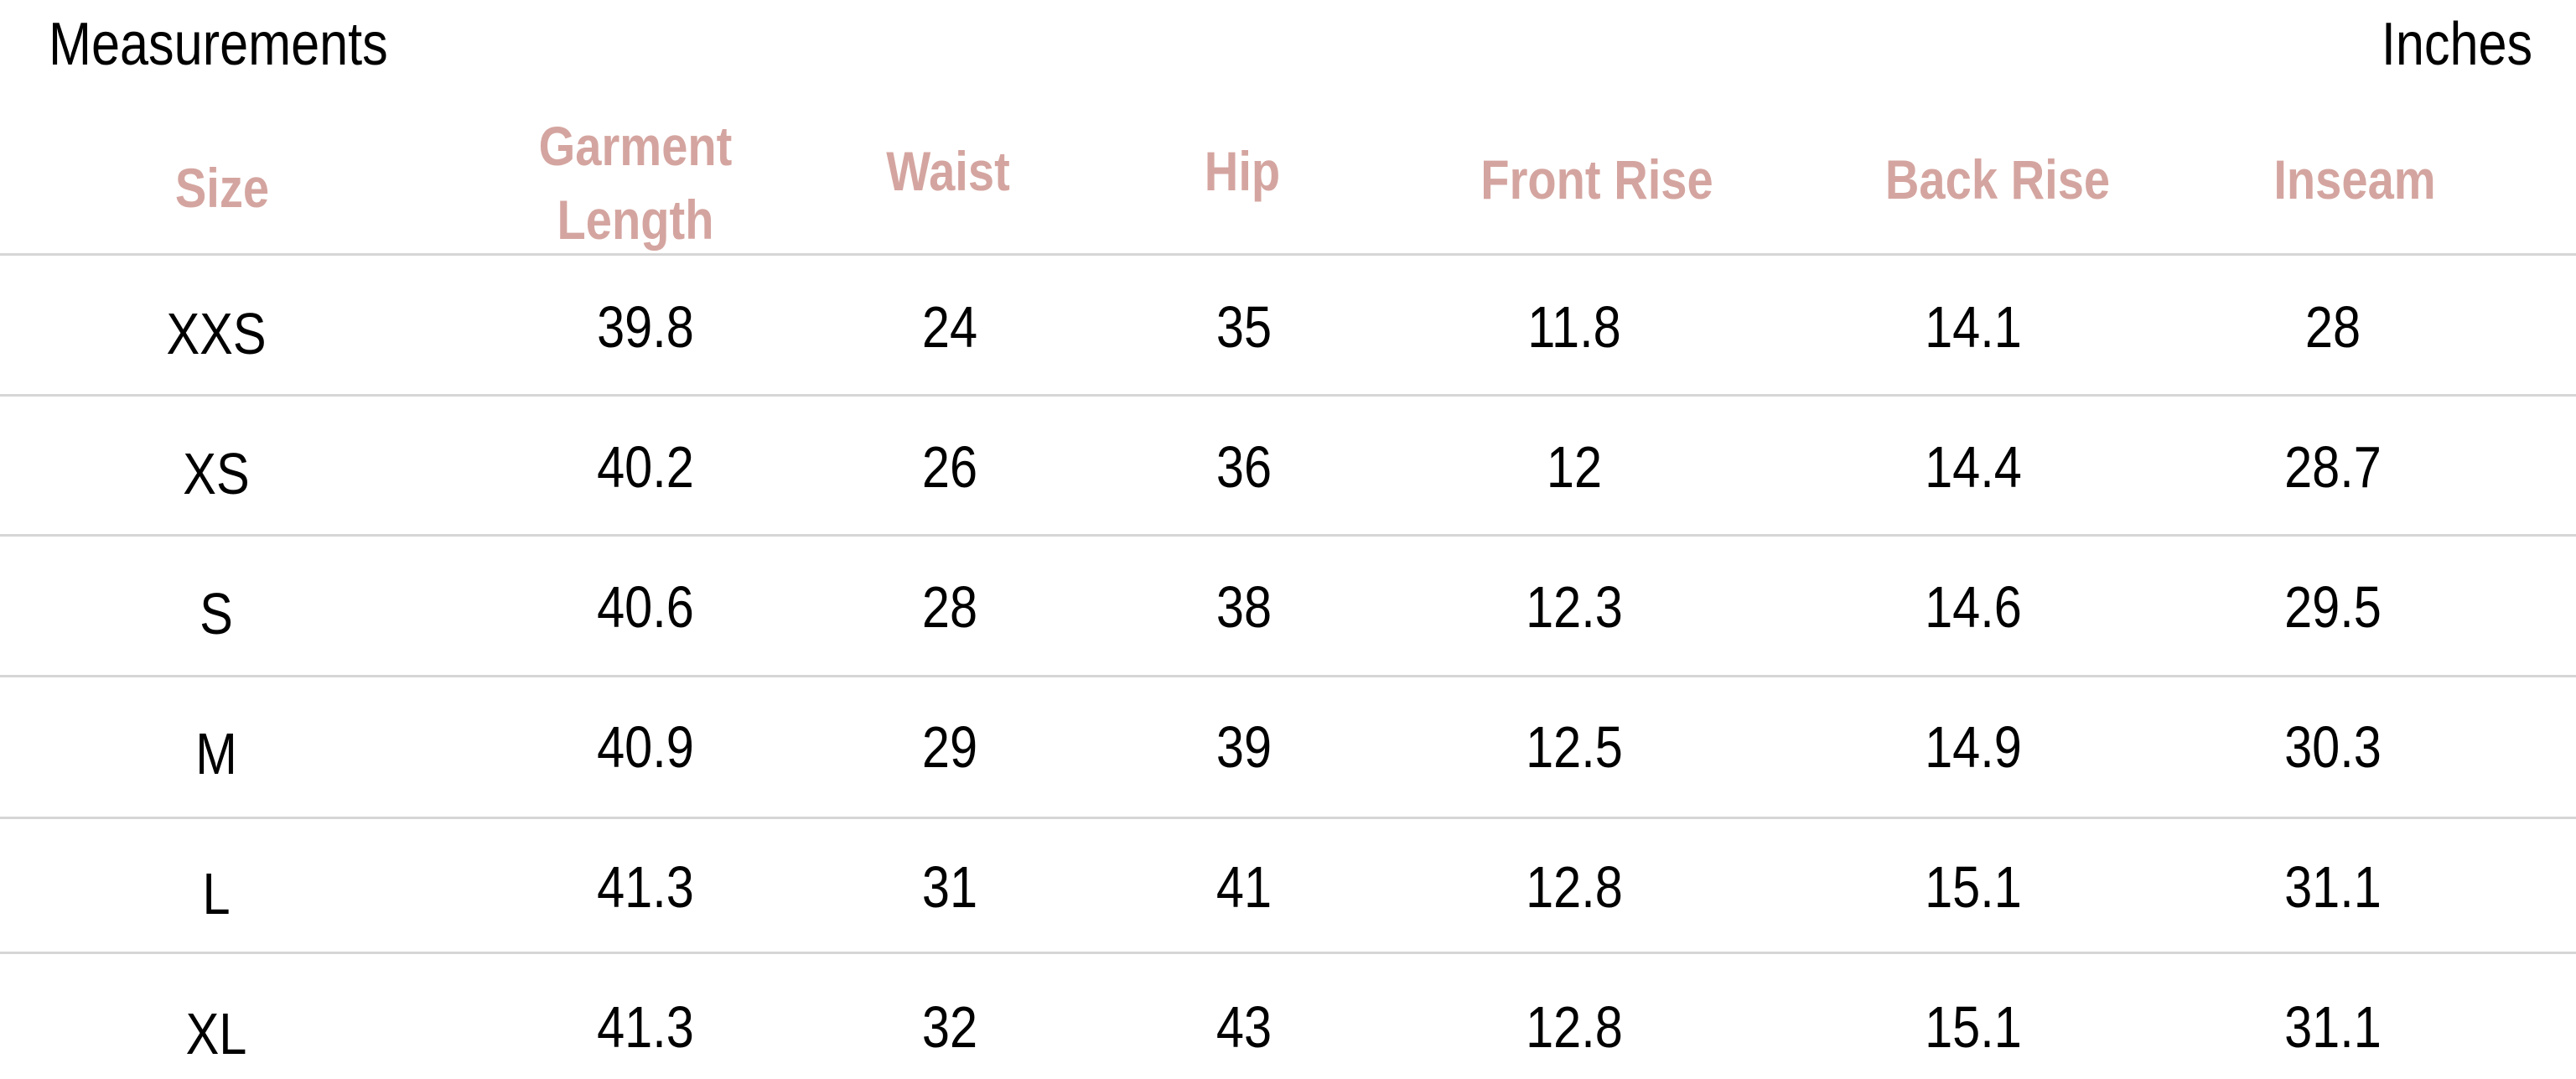 Image resolution: width=2576 pixels, height=1079 pixels. What do you see at coordinates (949, 467) in the screenshot?
I see `measurement-cell: 26` at bounding box center [949, 467].